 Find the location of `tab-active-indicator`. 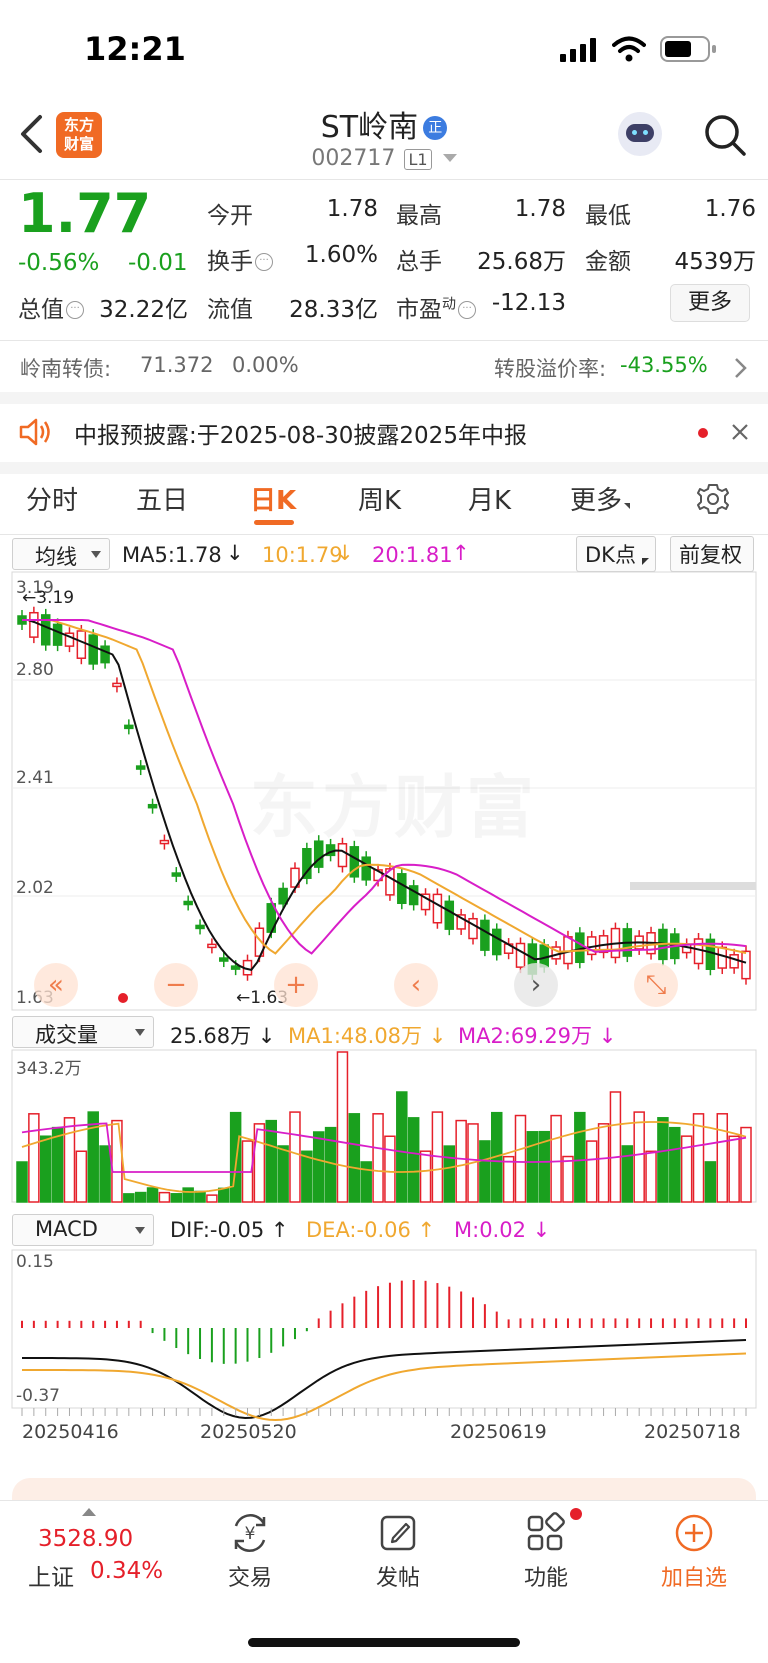

tab-active-indicator is located at coordinates (274, 522).